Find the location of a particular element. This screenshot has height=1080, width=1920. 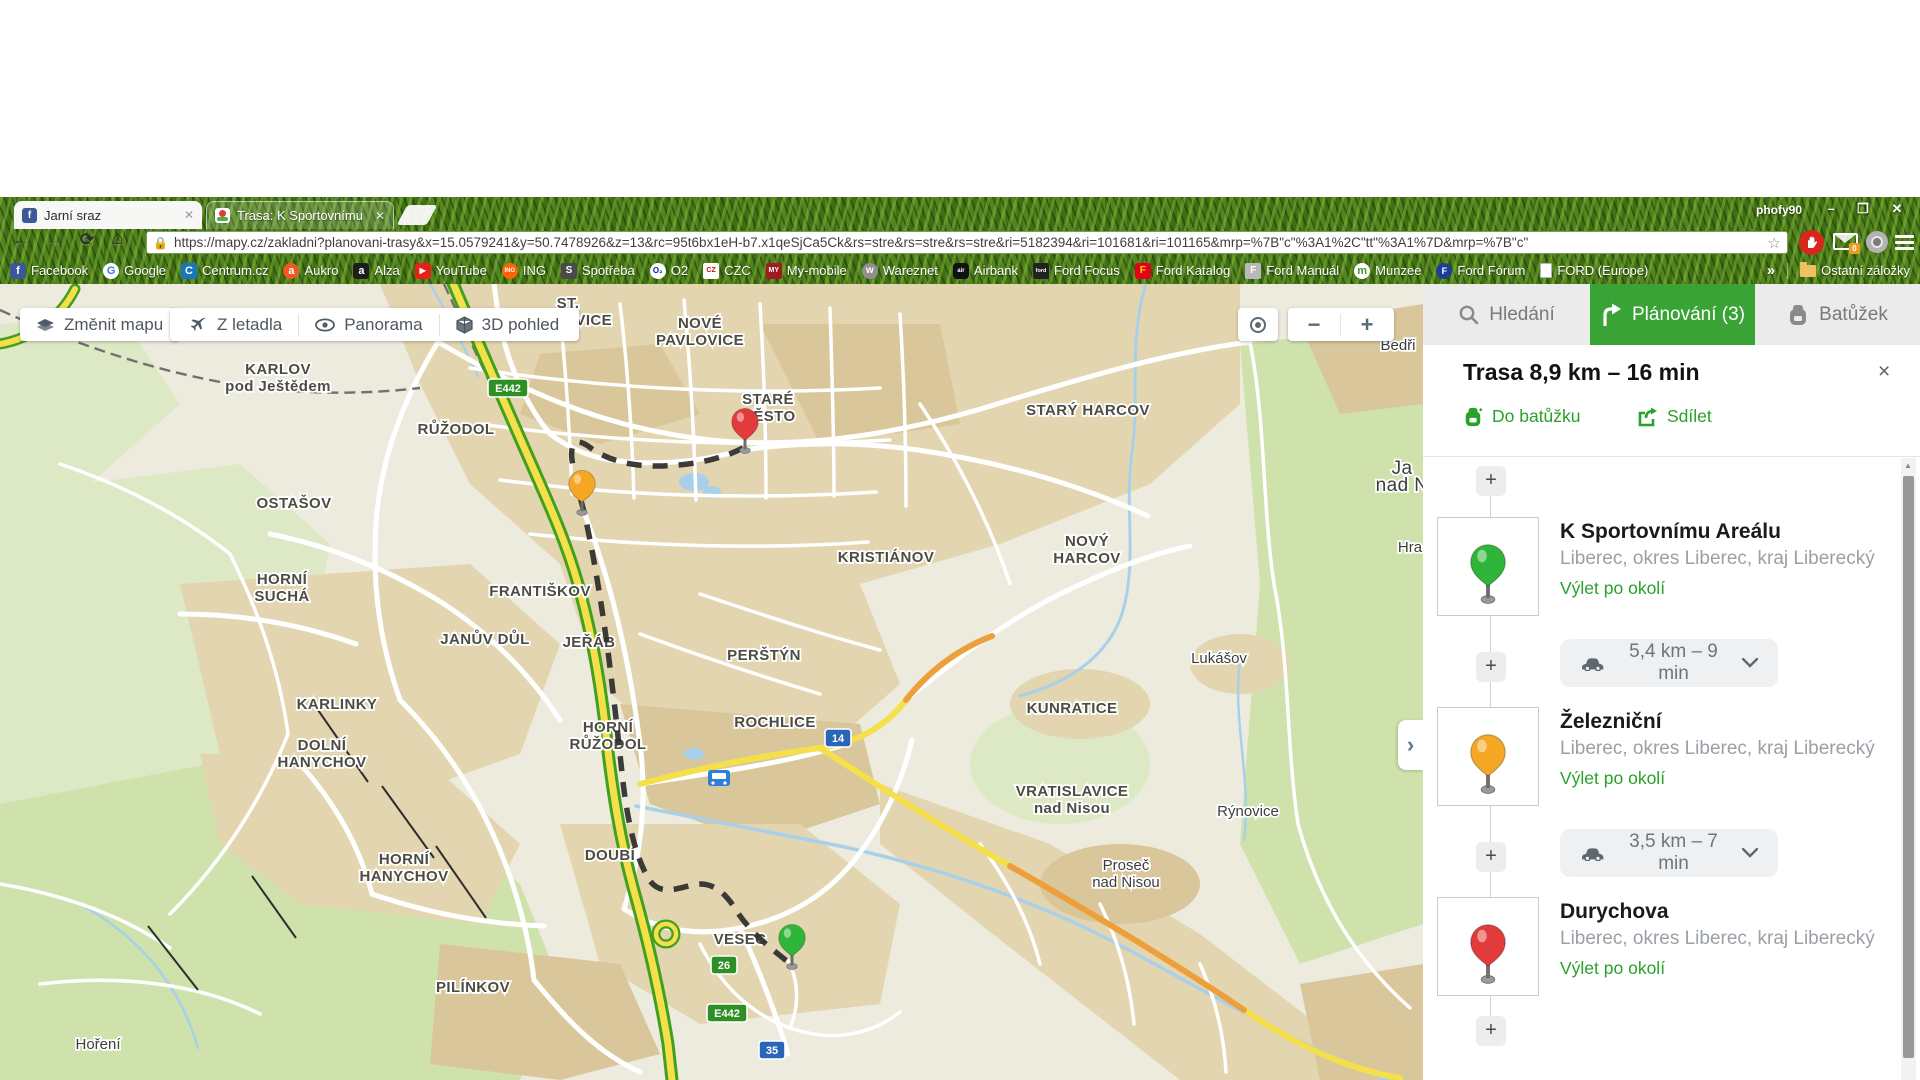

sidebar-scrollbar: ▲ is located at coordinates (1908, 769).